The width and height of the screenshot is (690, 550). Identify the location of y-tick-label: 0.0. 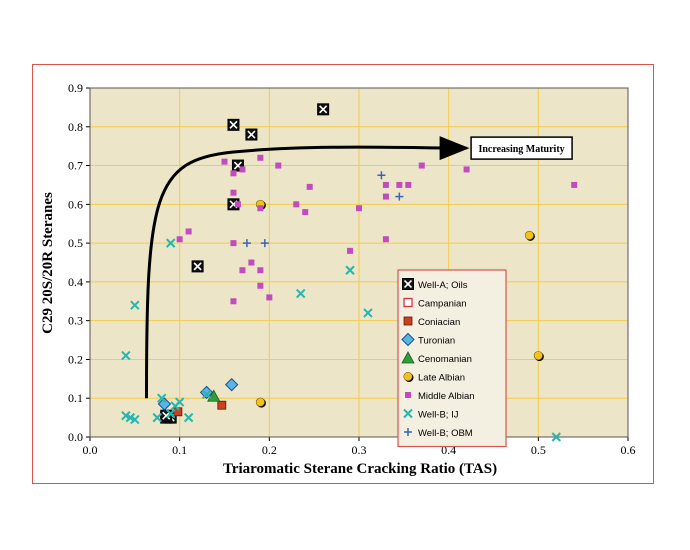
(75, 437).